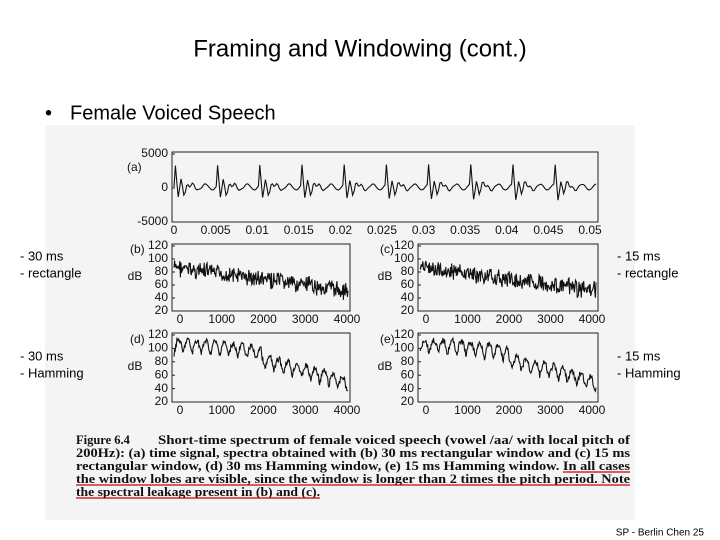  What do you see at coordinates (137, 249) in the screenshot?
I see `panel-label: (b)` at bounding box center [137, 249].